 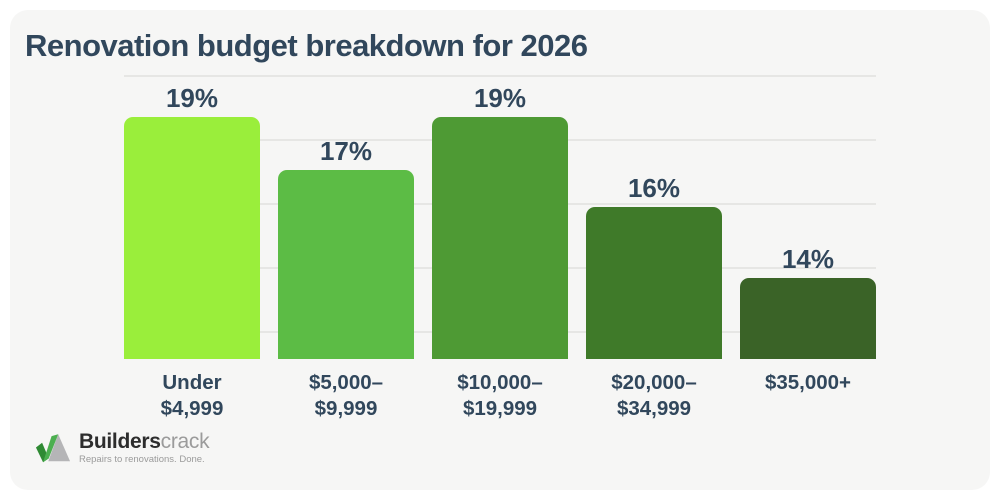 I want to click on bar-column: 17%, so click(x=346, y=217).